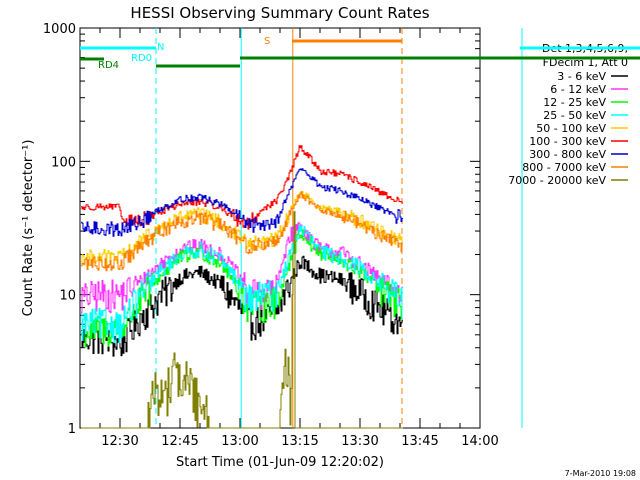 The image size is (640, 480). What do you see at coordinates (574, 115) in the screenshot?
I see `legend-entry-label: 25 - 50 keV` at bounding box center [574, 115].